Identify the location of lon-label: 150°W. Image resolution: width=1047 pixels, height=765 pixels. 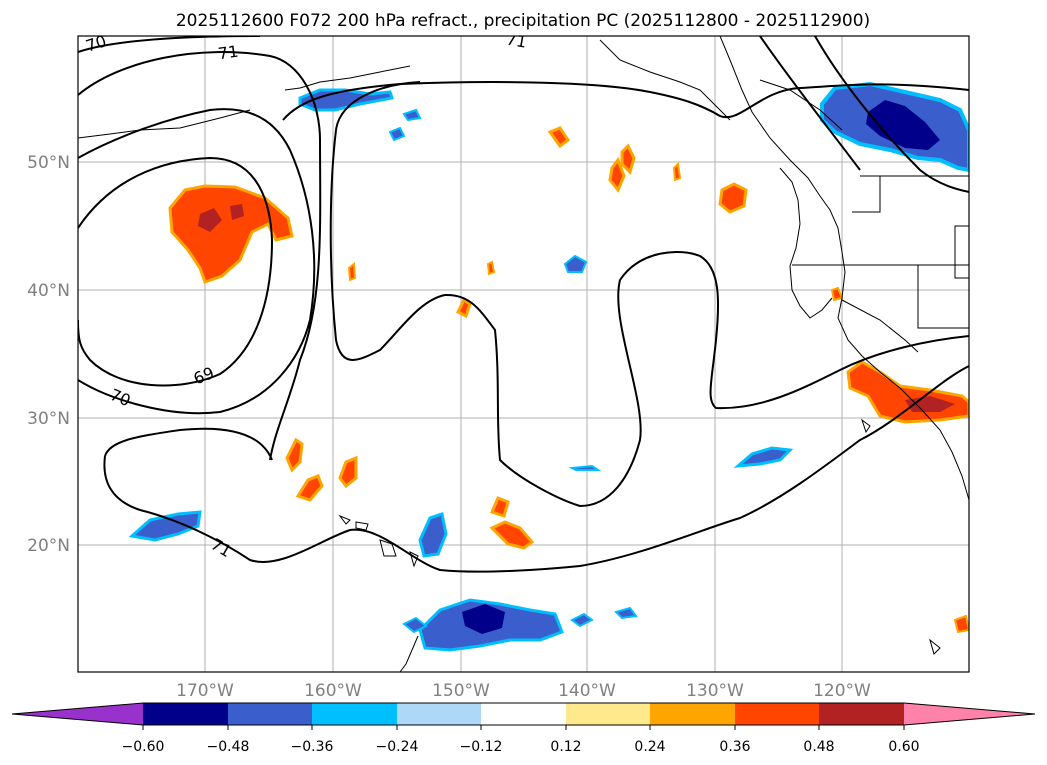
(461, 691).